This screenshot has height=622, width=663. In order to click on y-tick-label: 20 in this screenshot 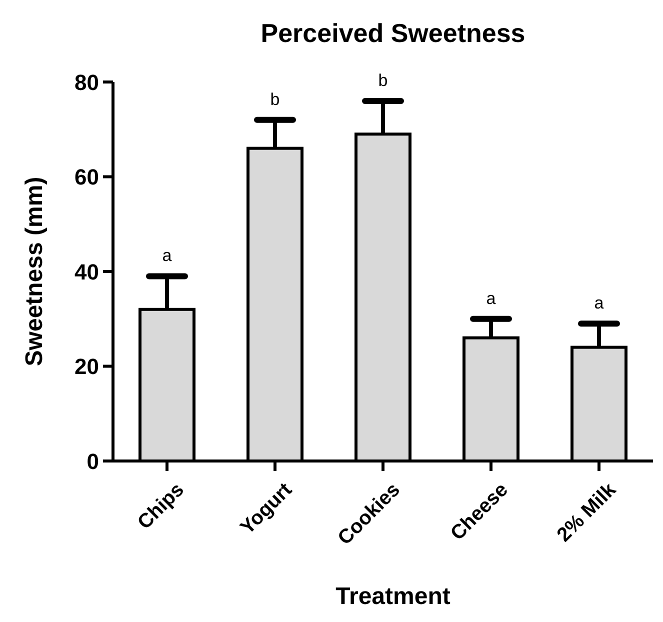, I will do `click(86, 367)`.